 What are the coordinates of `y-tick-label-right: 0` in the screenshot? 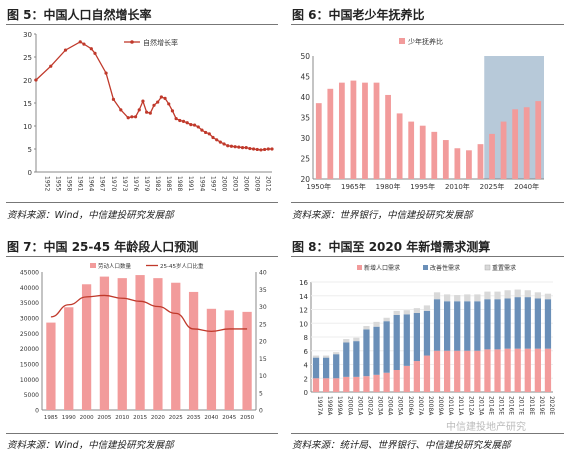 It's located at (261, 411).